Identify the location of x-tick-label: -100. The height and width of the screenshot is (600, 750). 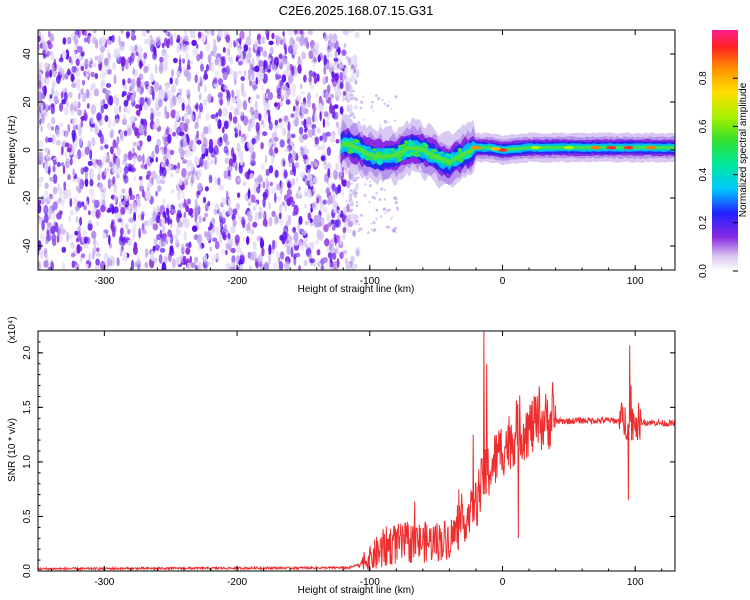
(370, 582).